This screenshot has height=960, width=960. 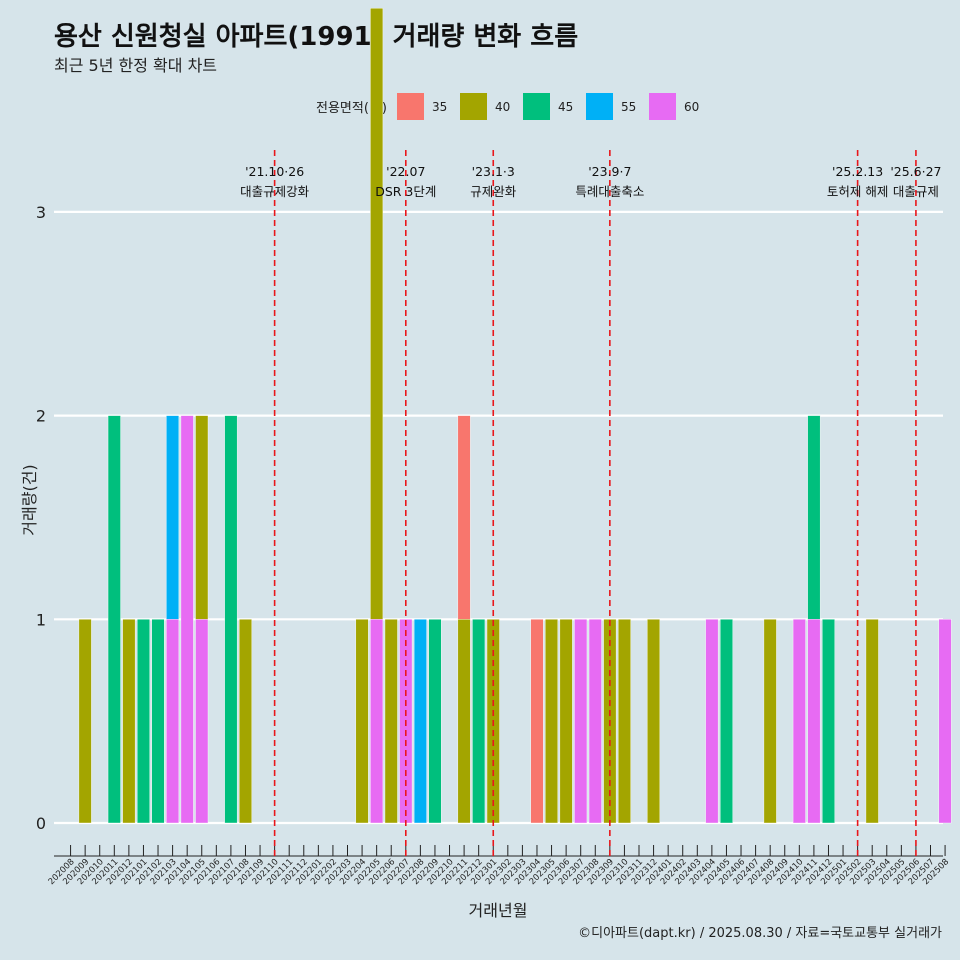 What do you see at coordinates (316, 37) in the screenshot?
I see `chart-title: 용산 신원청실 아파트(1991) 거래량 변화 흐름` at bounding box center [316, 37].